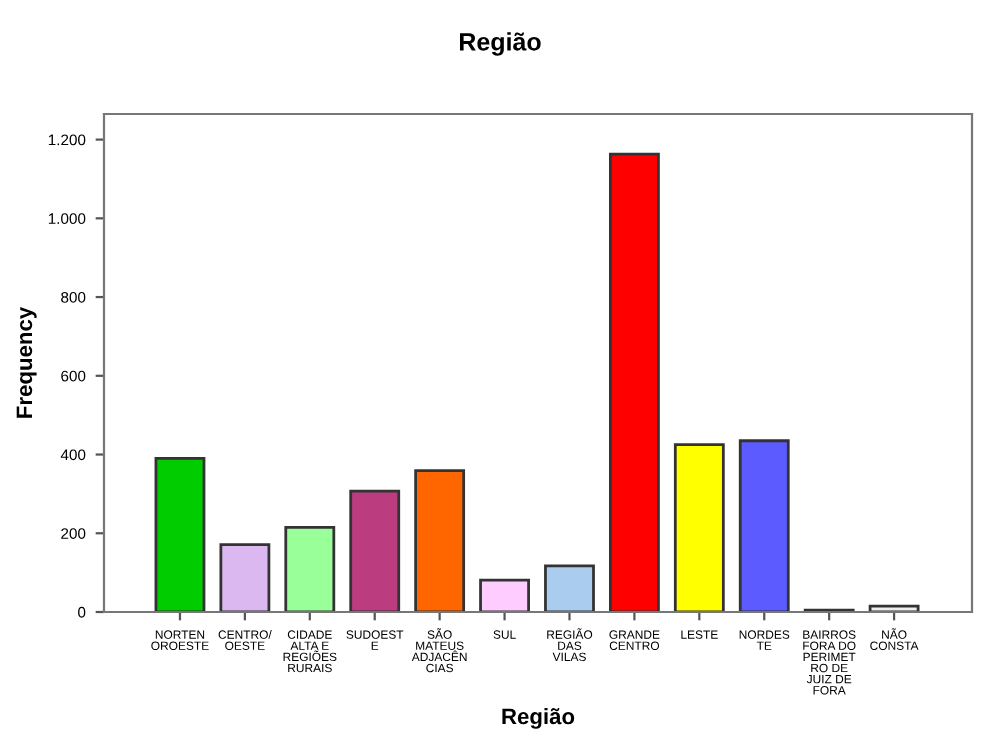 This screenshot has height=746, width=1000. Describe the element at coordinates (500, 44) in the screenshot. I see `chart-title: Região` at that location.